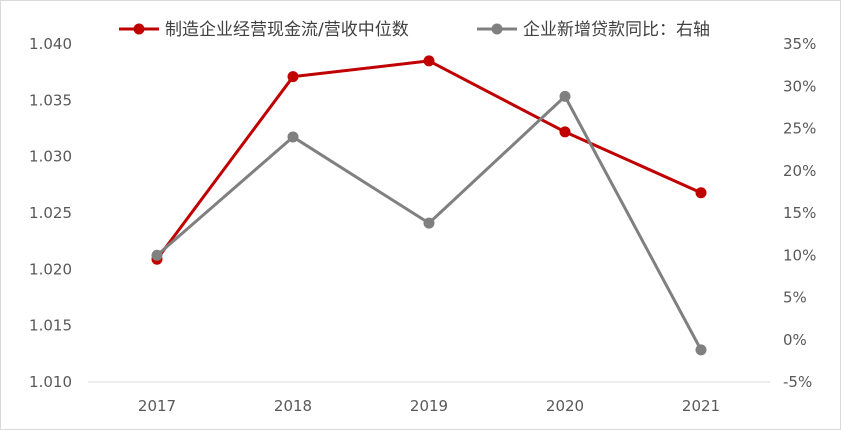 Image resolution: width=841 pixels, height=430 pixels. I want to click on y-right-tick-label: -5%, so click(797, 382).